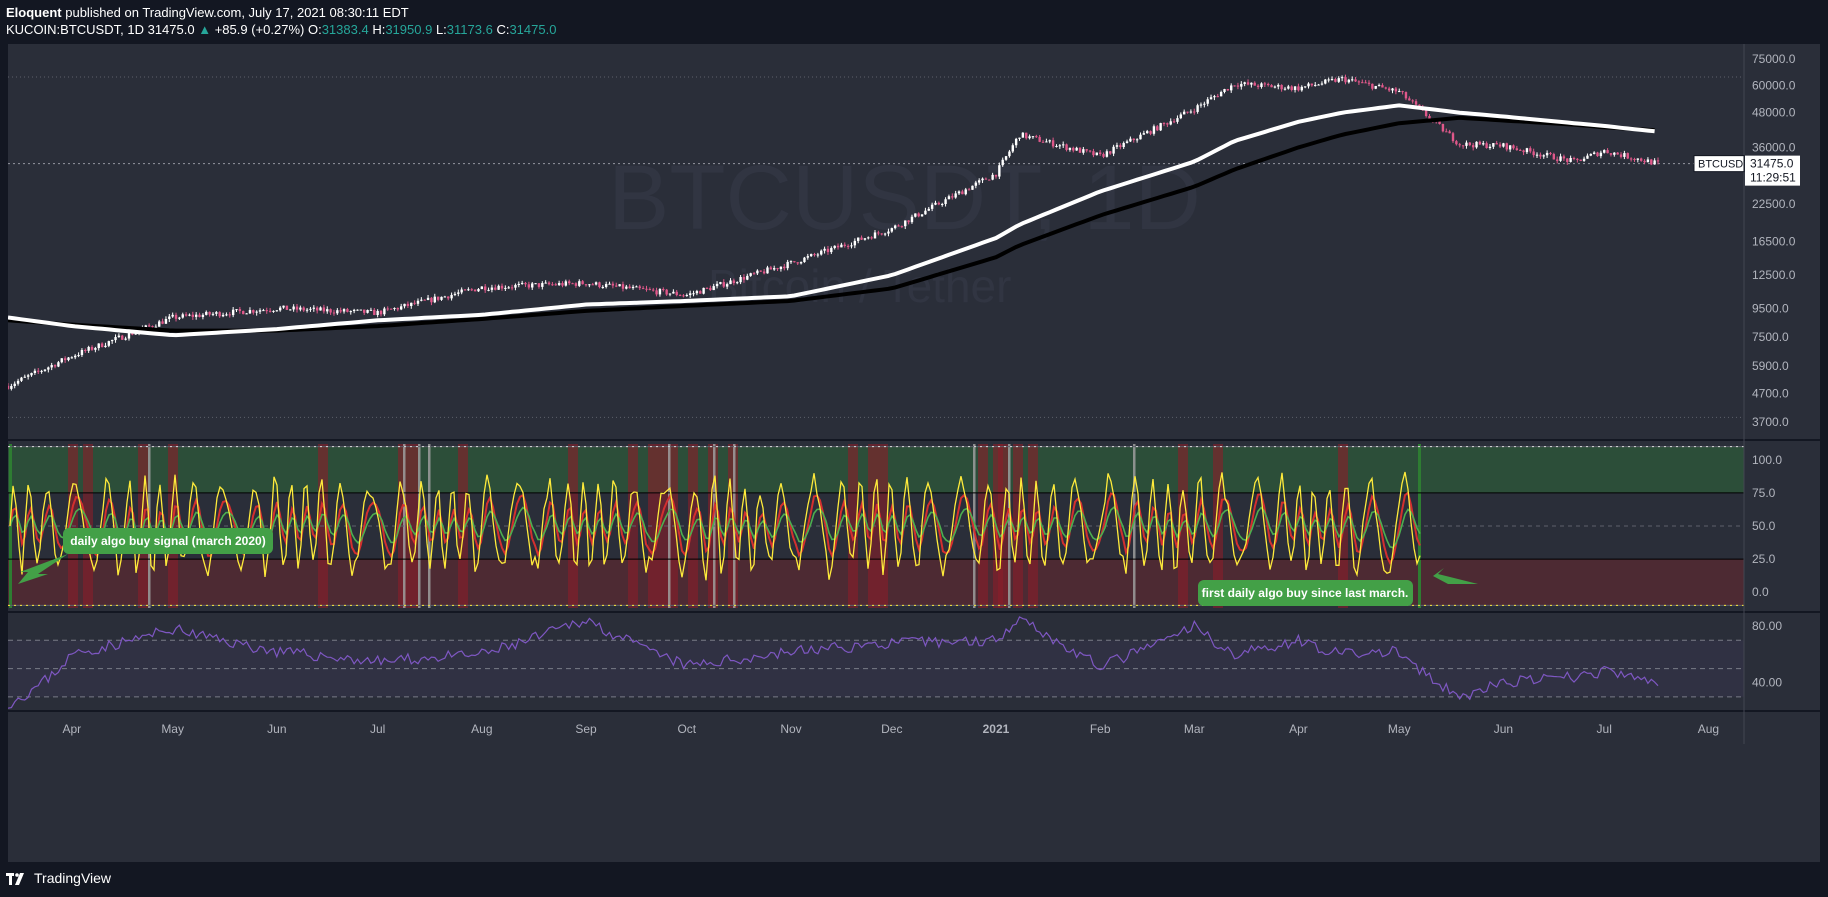 The width and height of the screenshot is (1828, 897). I want to click on last-price: 31475.0, so click(171, 29).